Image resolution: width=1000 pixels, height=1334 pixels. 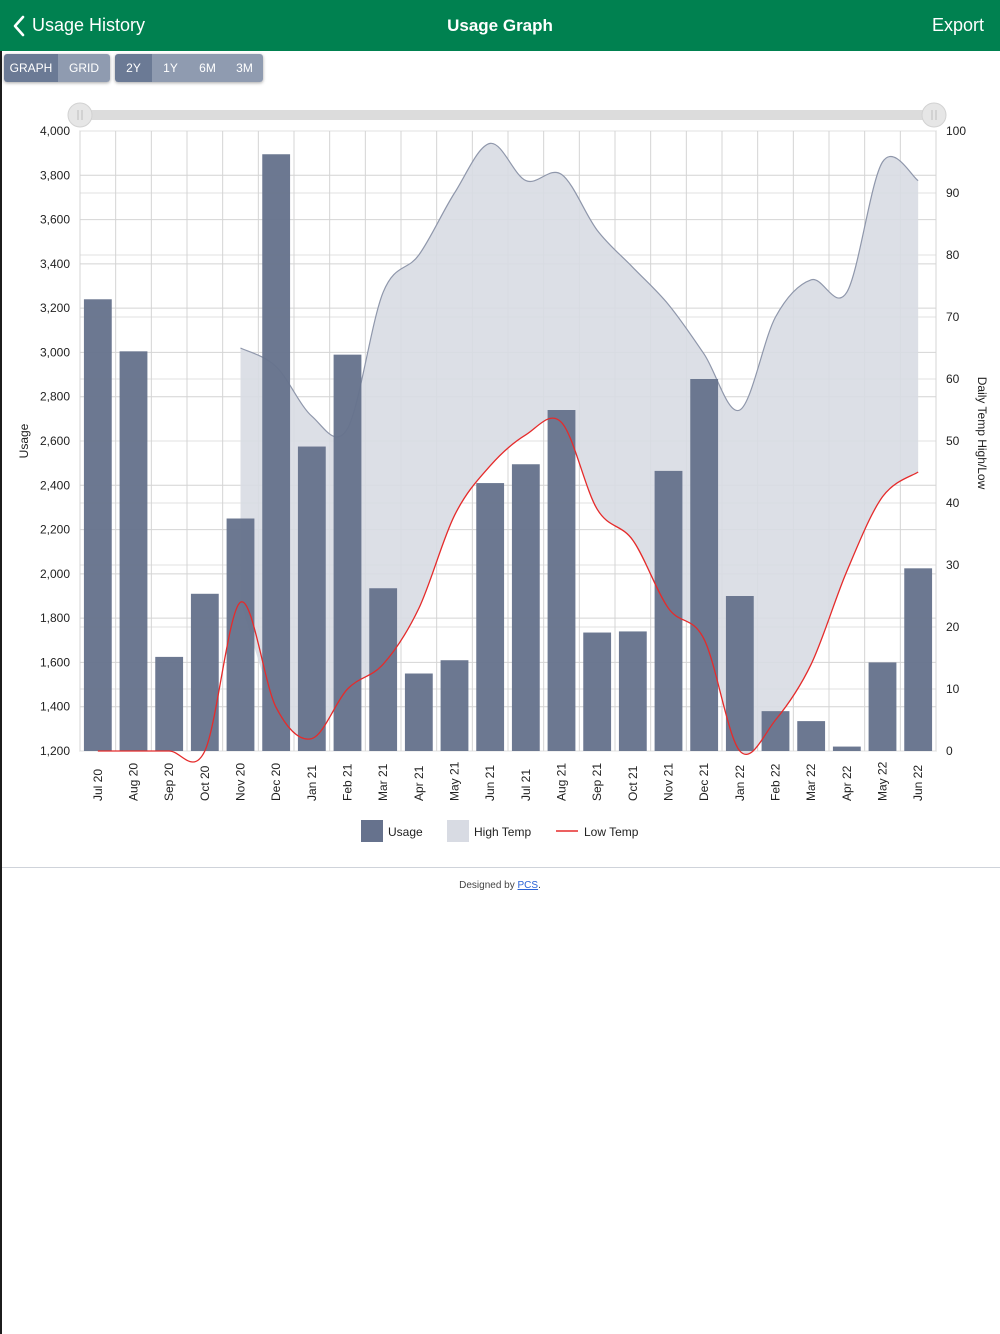 I want to click on range-slider-end-handle, so click(x=934, y=115).